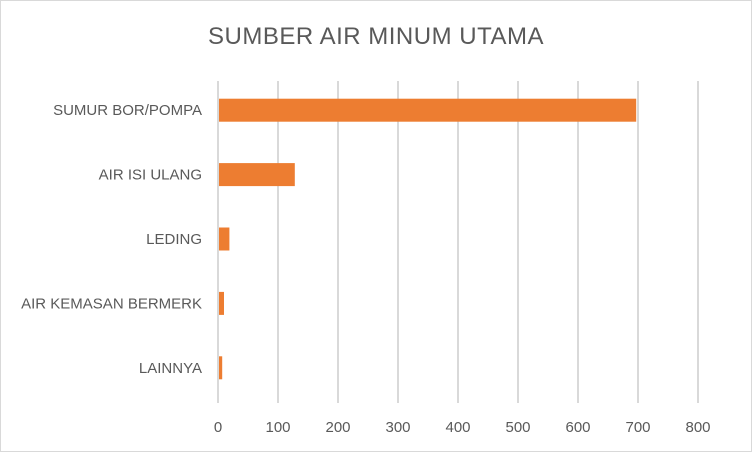 This screenshot has height=452, width=752. What do you see at coordinates (457, 427) in the screenshot?
I see `x-tick-label: 400` at bounding box center [457, 427].